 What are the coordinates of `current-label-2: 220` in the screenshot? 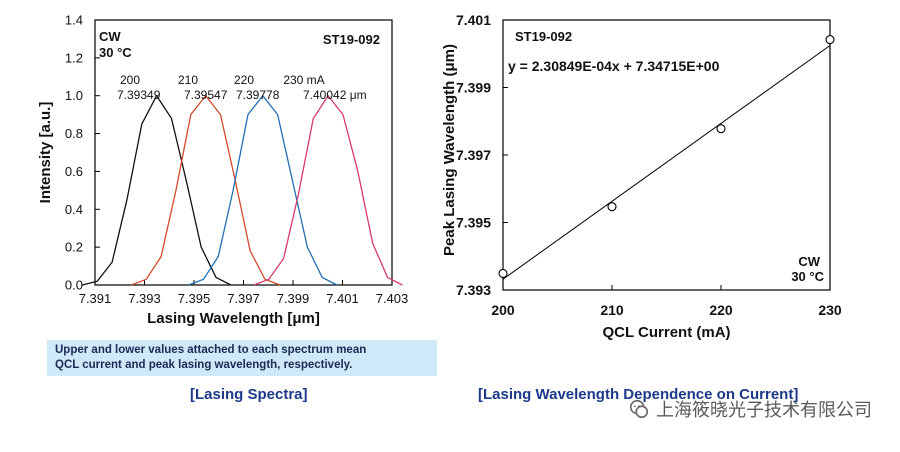 It's located at (244, 80).